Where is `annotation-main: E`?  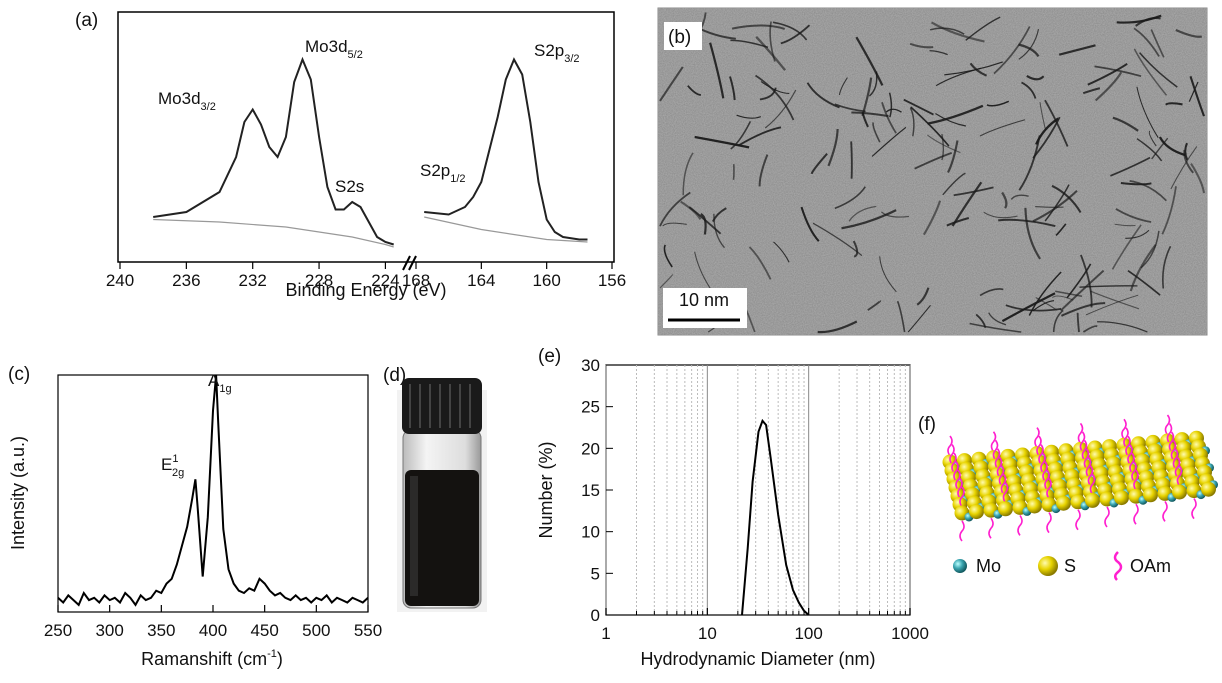
annotation-main: E is located at coordinates (166, 464).